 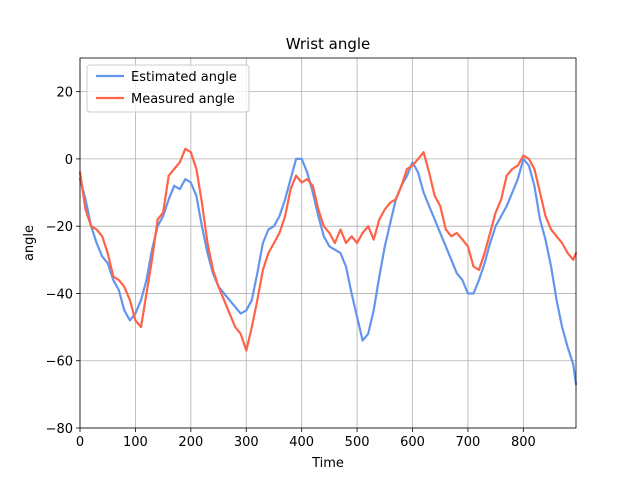 I want to click on x-tick-label: 0, so click(x=80, y=442).